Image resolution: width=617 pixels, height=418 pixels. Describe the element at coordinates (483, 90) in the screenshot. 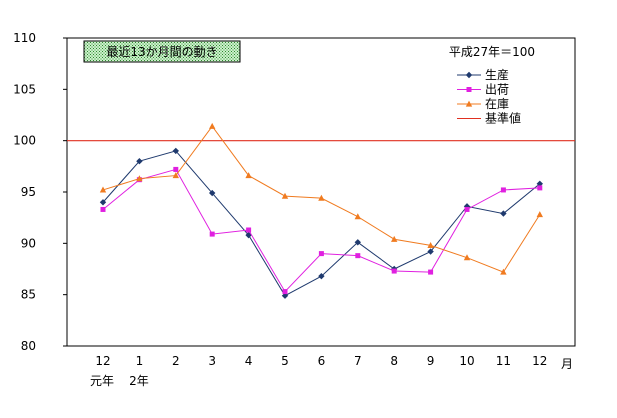

I see `legend-item: 出荷` at that location.